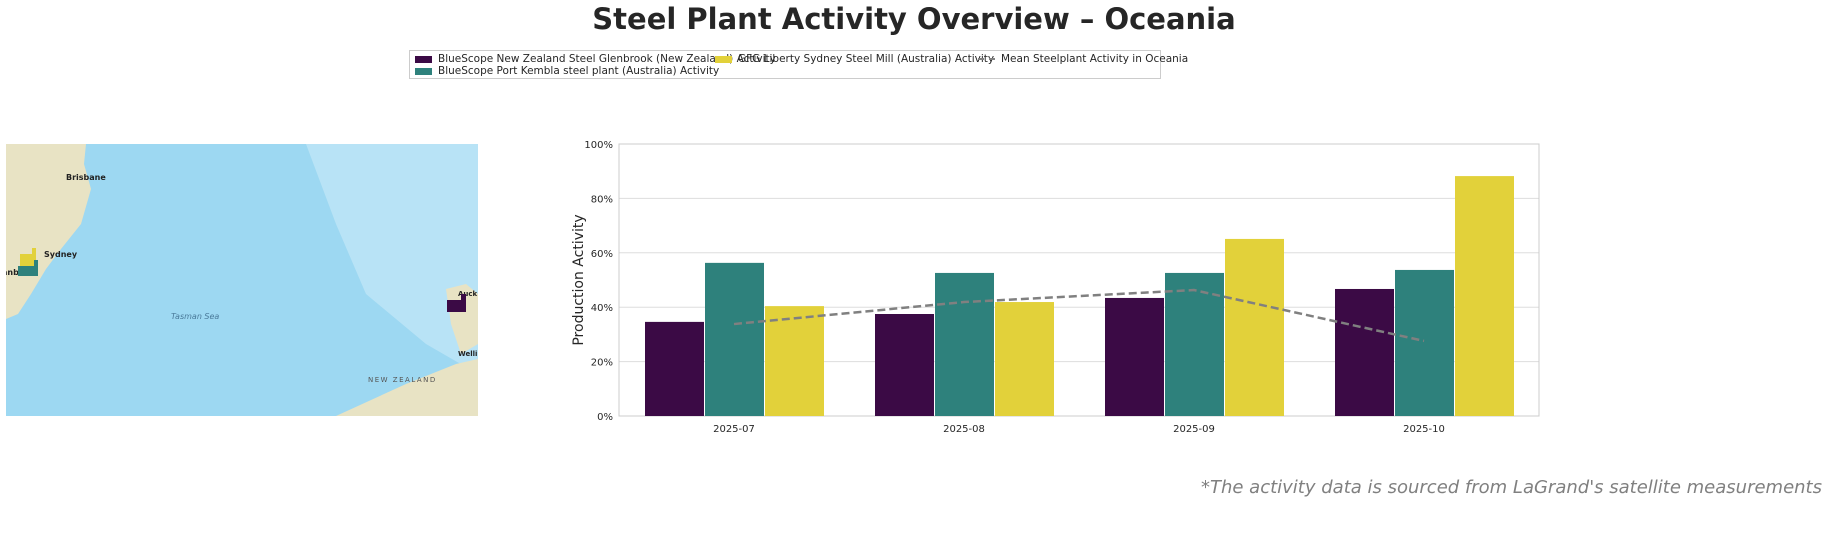  I want to click on shallow-water, so click(342, 259).